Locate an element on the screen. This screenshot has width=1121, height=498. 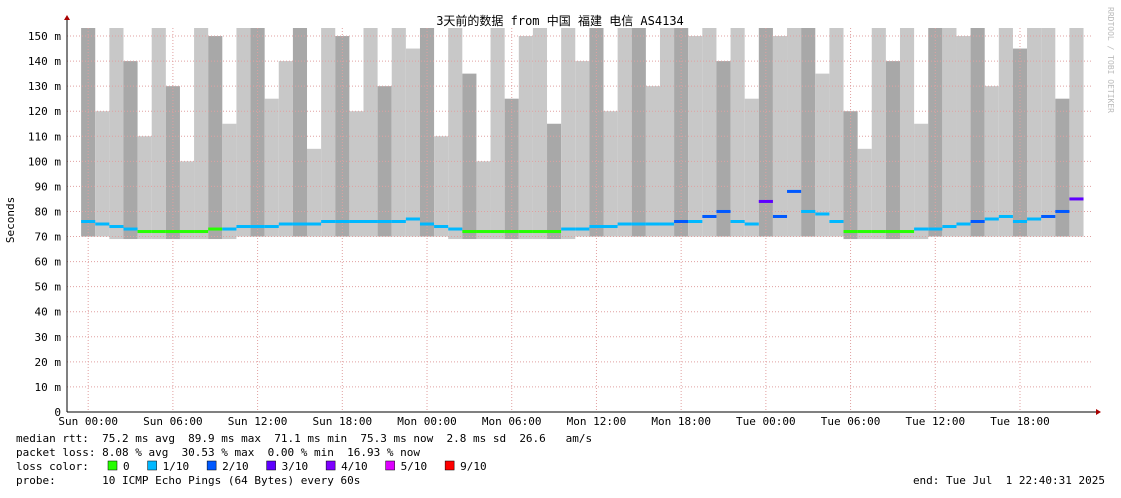
x-tick-label: Tue 18:00 is located at coordinates (1020, 421).